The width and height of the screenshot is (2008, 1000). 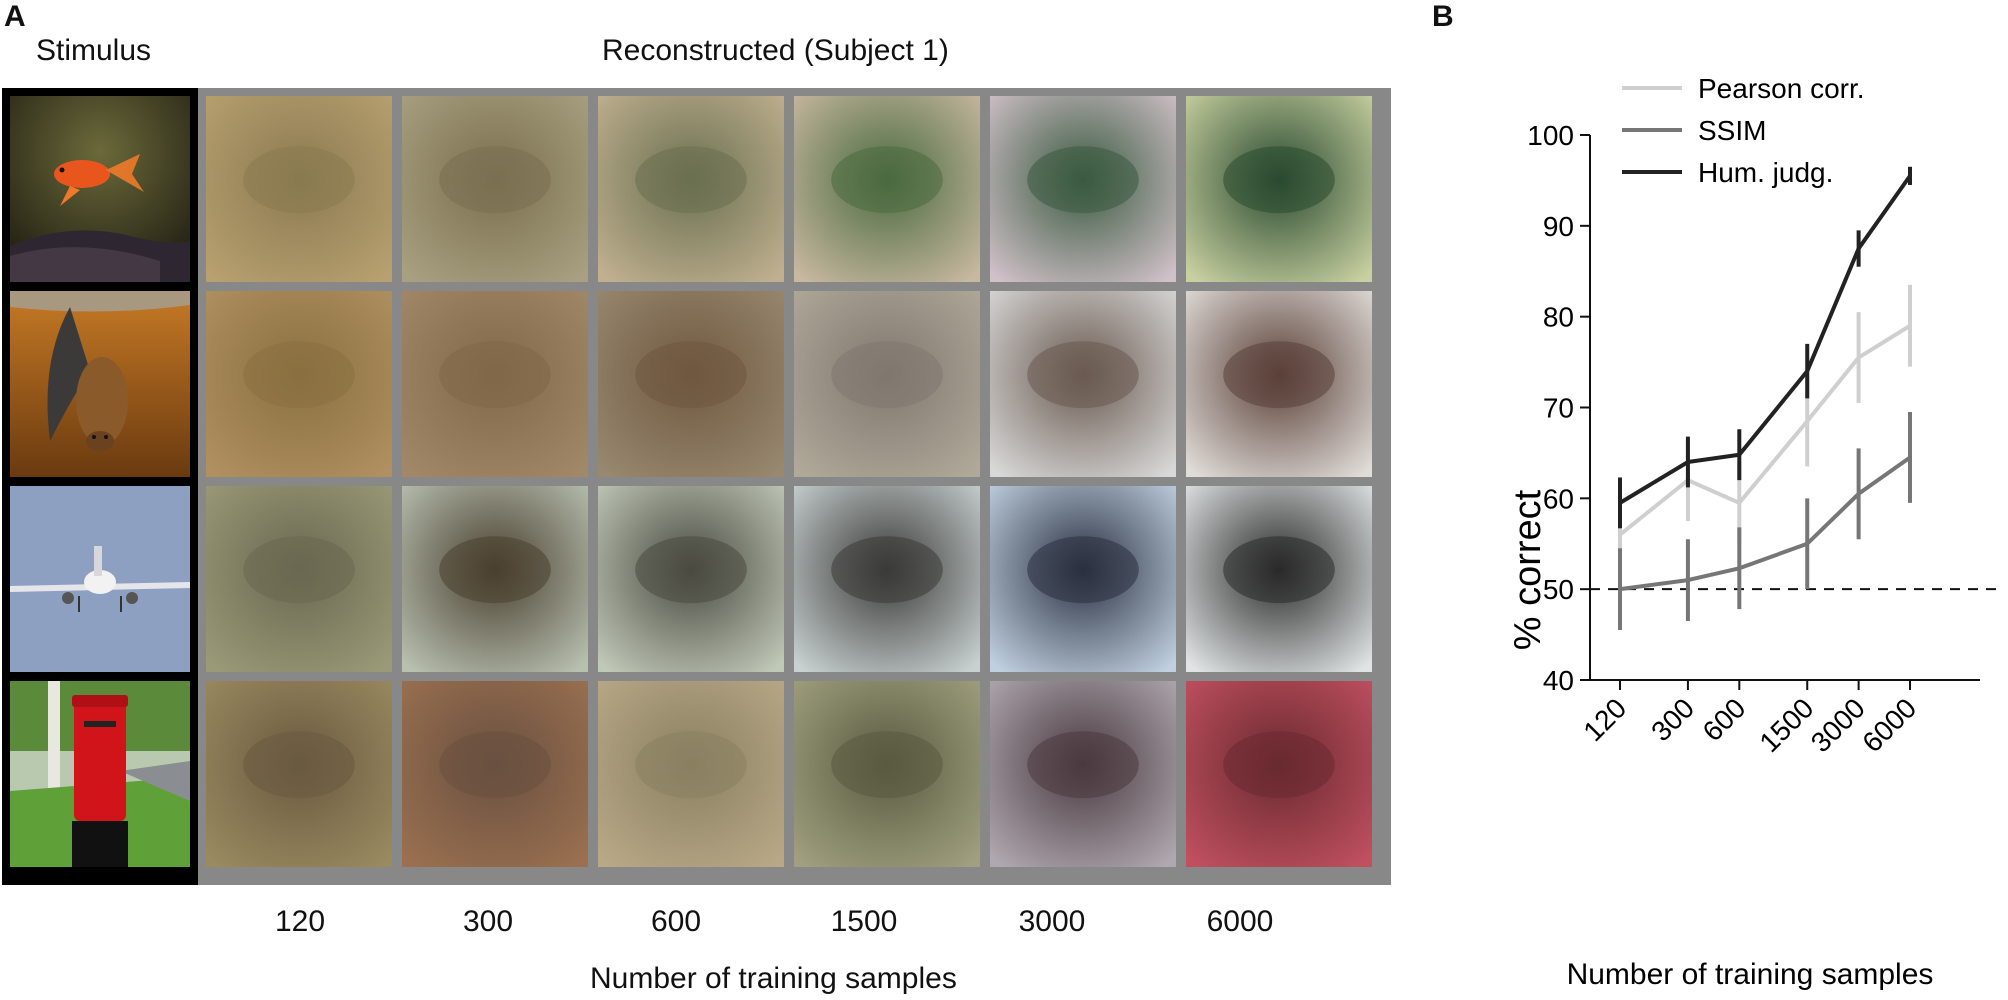 I want to click on y-tick-label: 80, so click(x=1558, y=317).